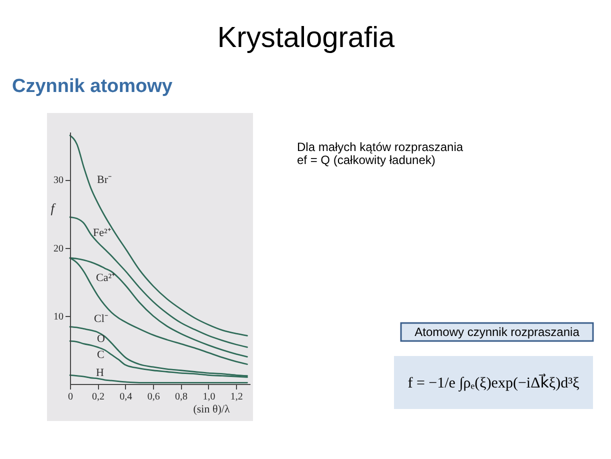 The height and width of the screenshot is (459, 611). What do you see at coordinates (236, 397) in the screenshot?
I see `x-tick-label: 1,2` at bounding box center [236, 397].